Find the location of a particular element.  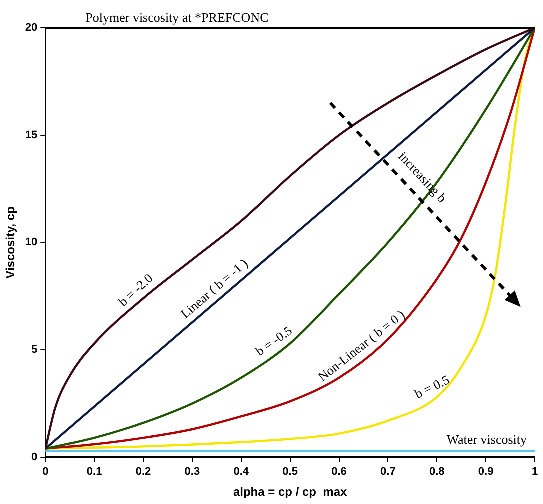

x-tick-label: 0.3 is located at coordinates (192, 472).